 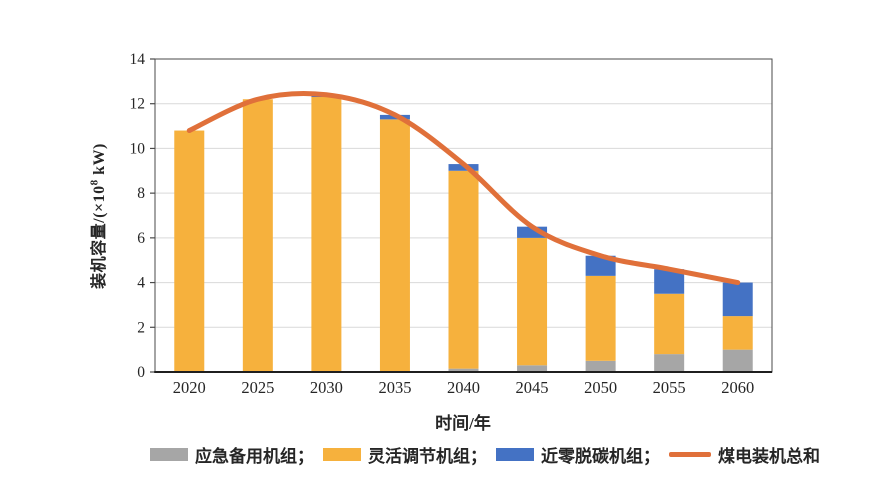 I want to click on legend-label: 近零脱碳机组；, so click(x=600, y=456).